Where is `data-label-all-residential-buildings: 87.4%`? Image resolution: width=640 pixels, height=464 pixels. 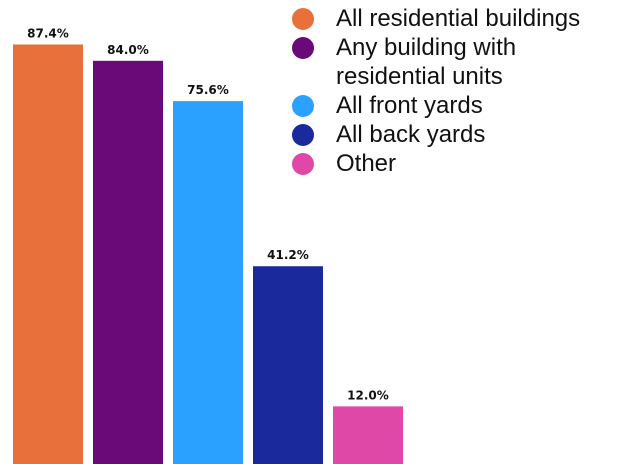 data-label-all-residential-buildings: 87.4% is located at coordinates (48, 33).